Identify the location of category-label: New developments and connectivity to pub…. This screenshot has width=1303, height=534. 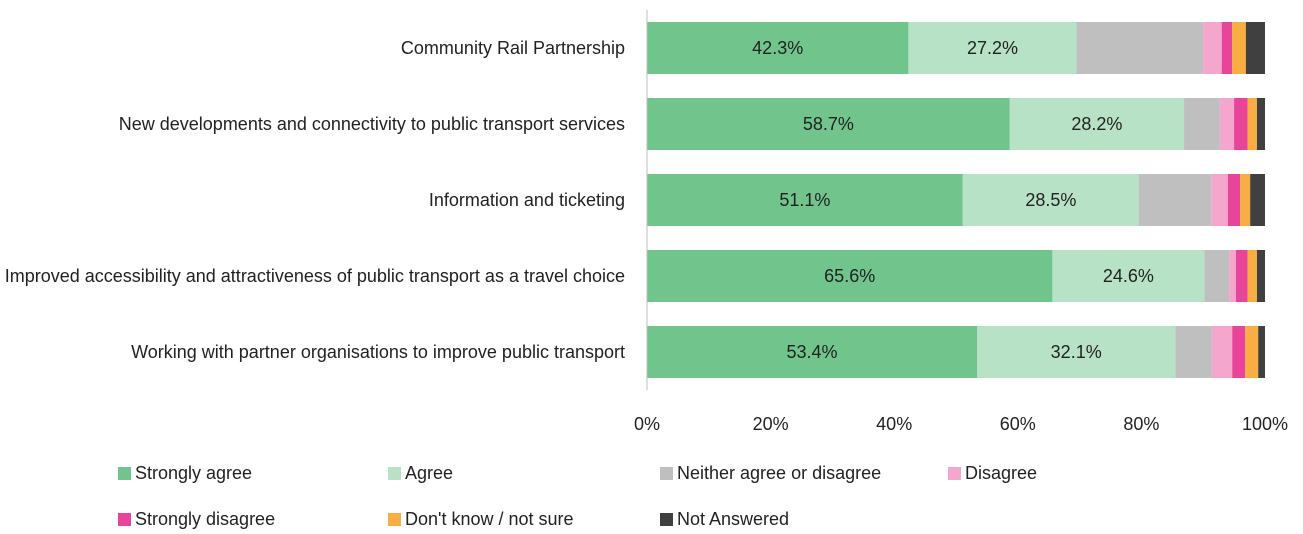
(371, 123).